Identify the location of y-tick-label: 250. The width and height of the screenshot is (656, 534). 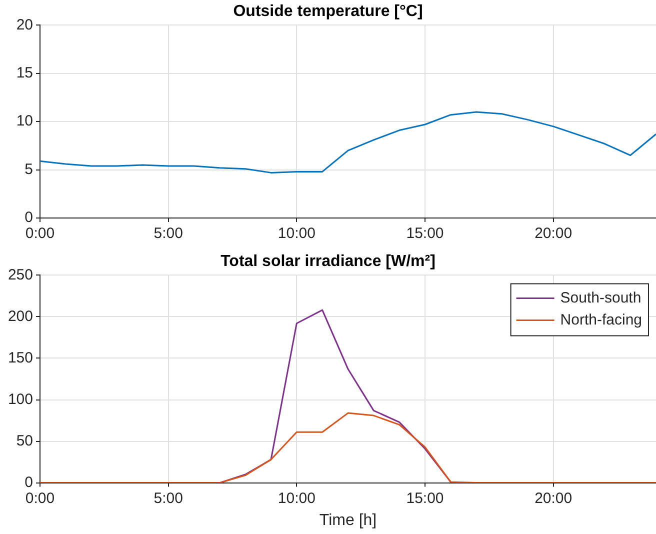
(20, 275).